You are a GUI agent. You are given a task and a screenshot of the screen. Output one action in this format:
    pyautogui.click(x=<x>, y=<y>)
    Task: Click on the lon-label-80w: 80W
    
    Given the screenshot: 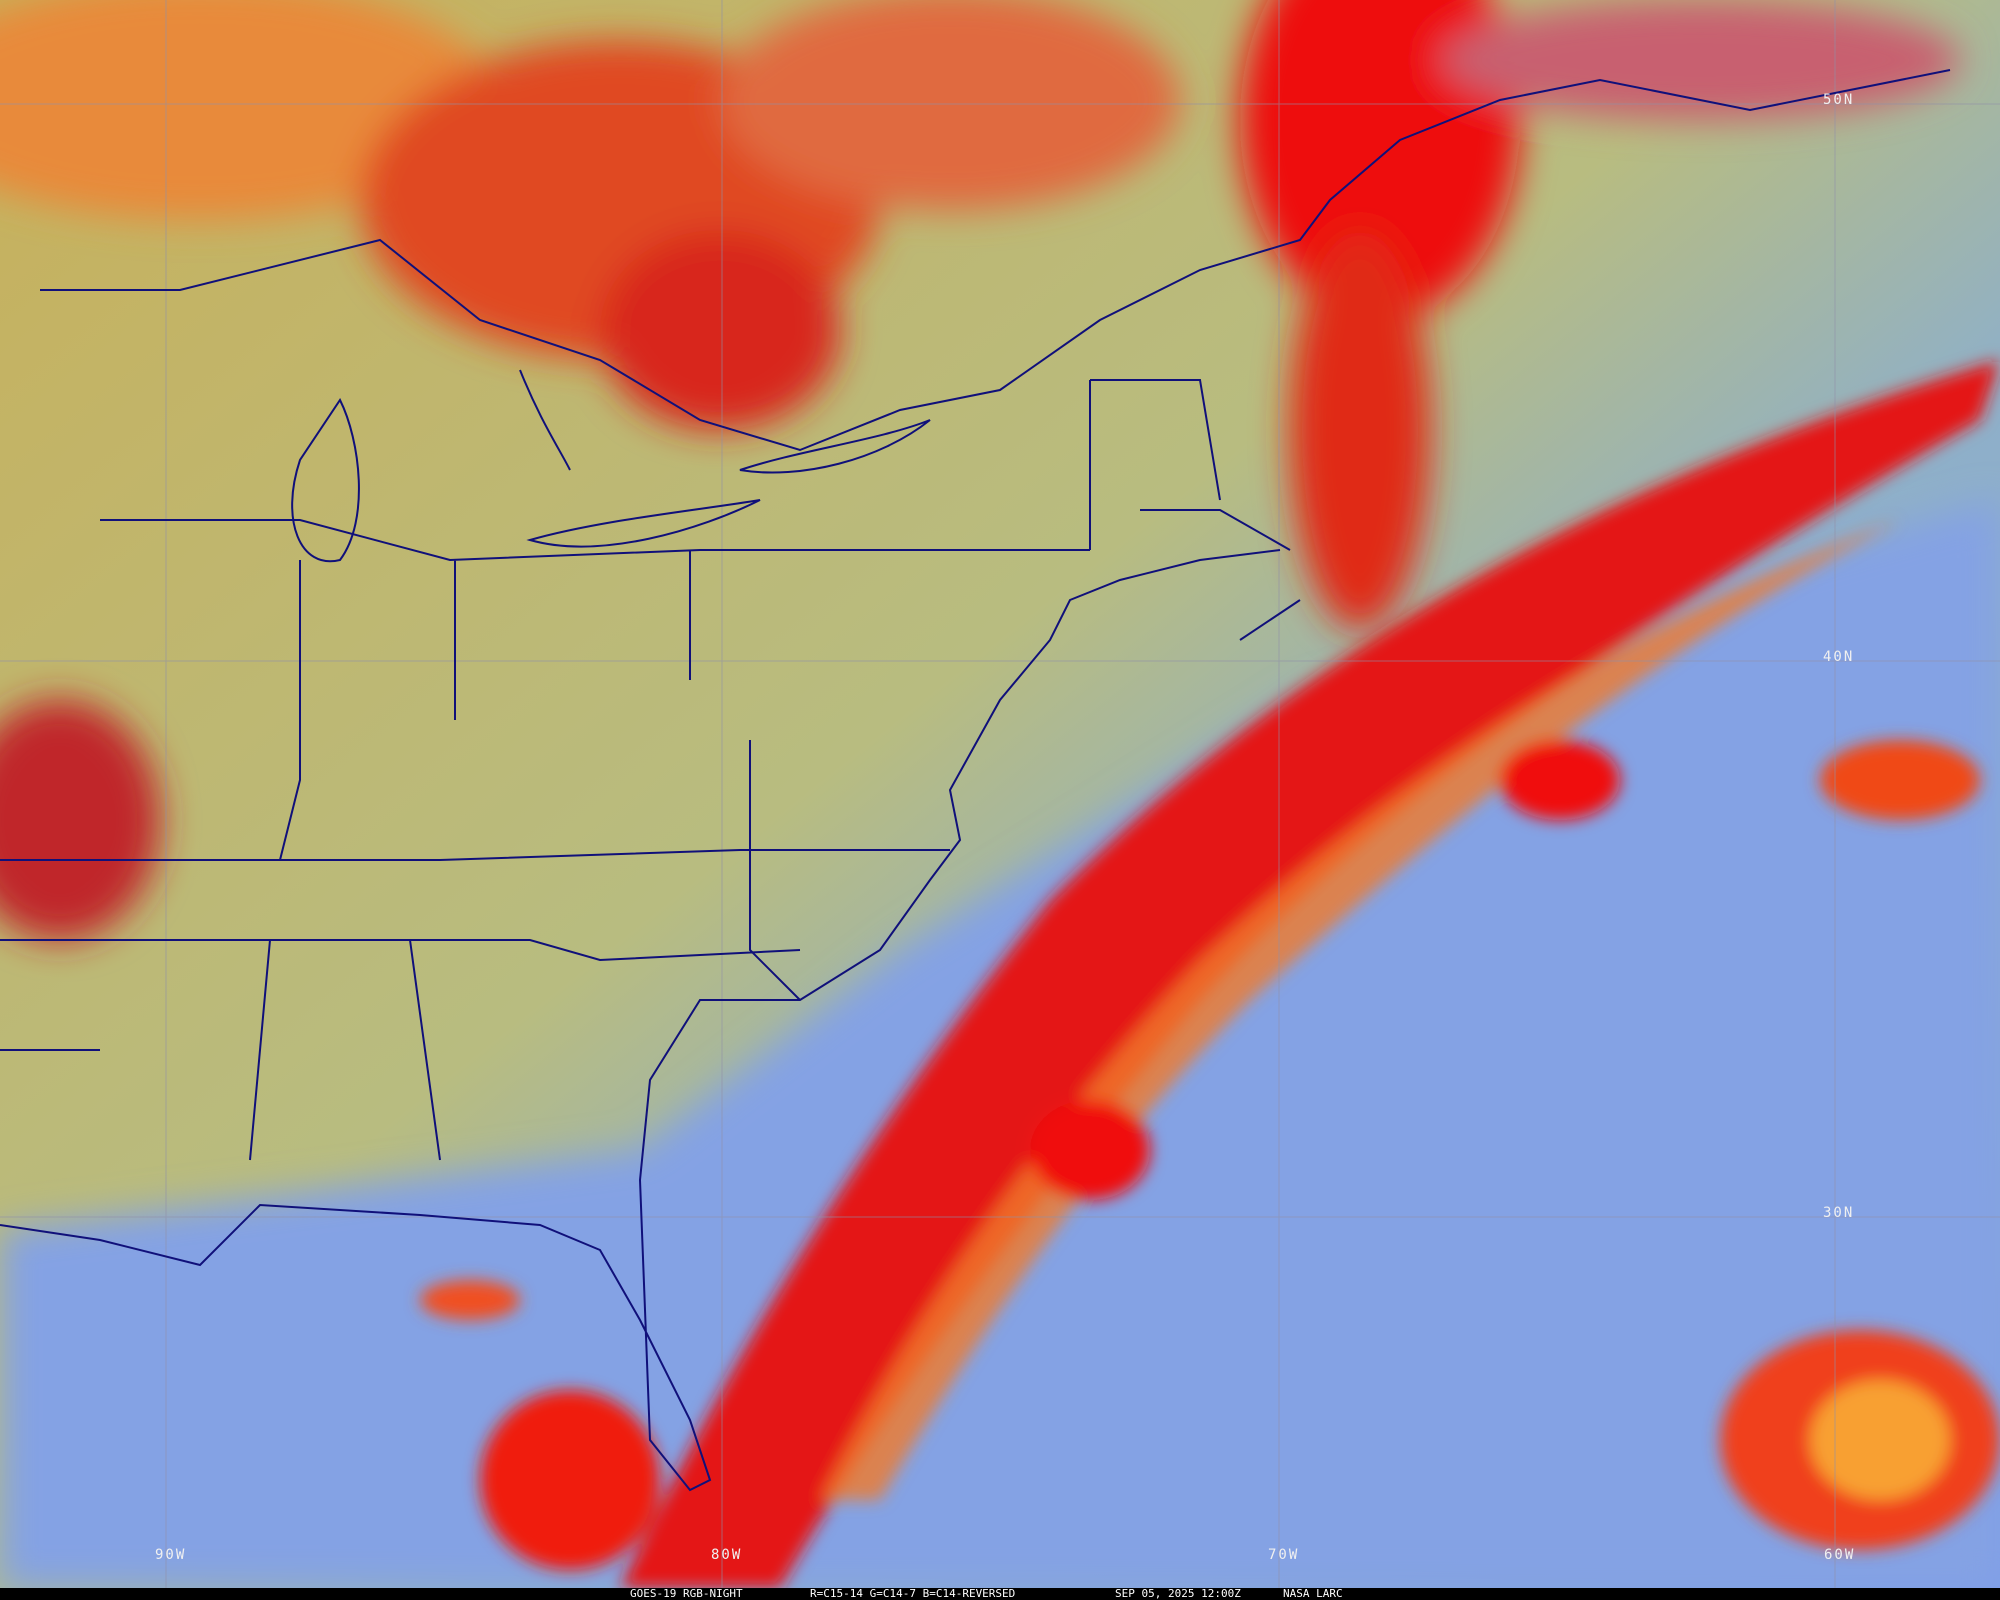 What is the action you would take?
    pyautogui.click(x=727, y=1555)
    